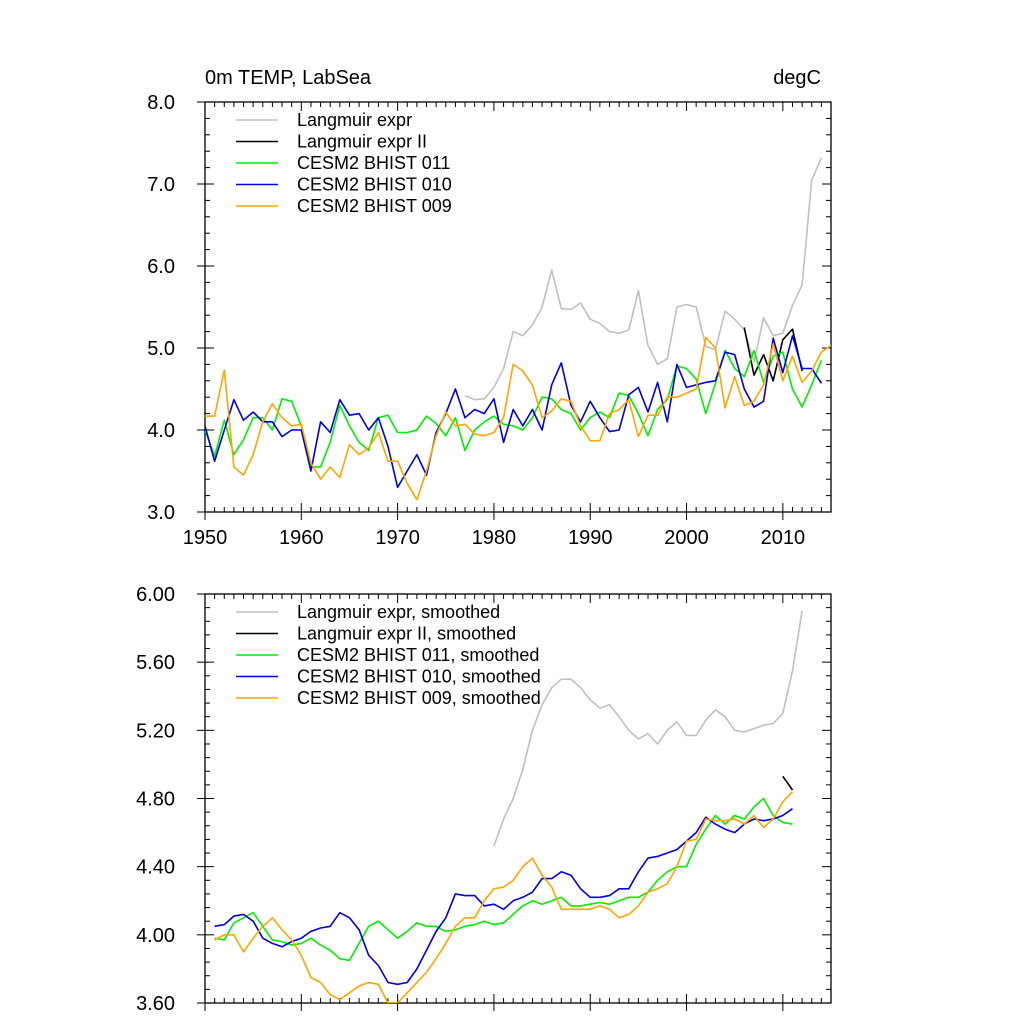  I want to click on series-line-cesm2-bhist-009-smoothed, so click(504, 897).